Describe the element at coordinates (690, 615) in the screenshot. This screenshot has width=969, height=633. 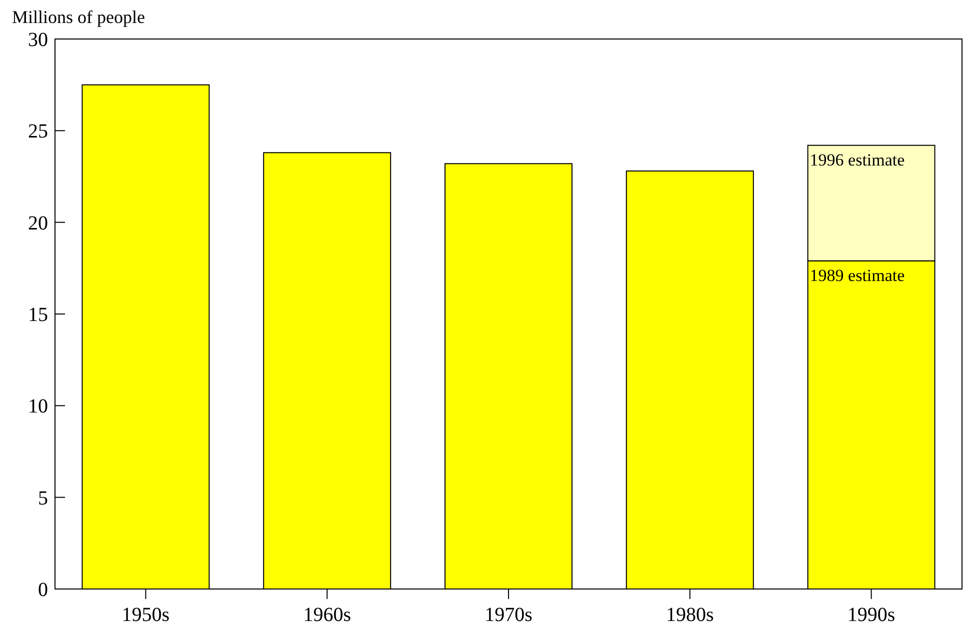
I see `x-tick-label: 1980s` at that location.